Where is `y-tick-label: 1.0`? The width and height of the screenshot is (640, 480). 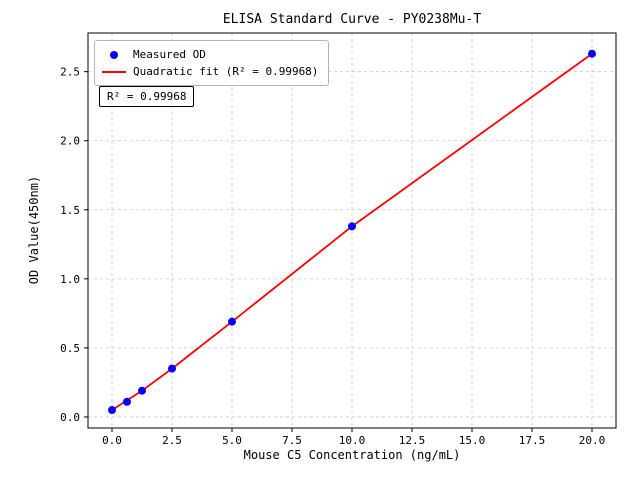
y-tick-label: 1.0 is located at coordinates (70, 279).